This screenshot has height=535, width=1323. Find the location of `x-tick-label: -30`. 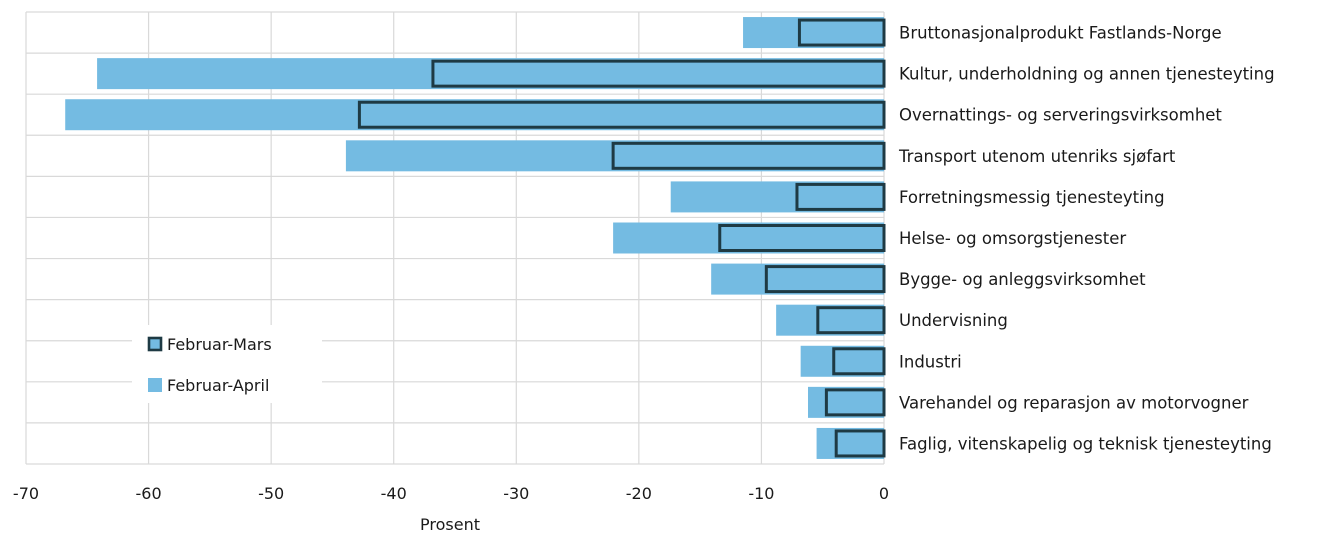

x-tick-label: -30 is located at coordinates (516, 493).